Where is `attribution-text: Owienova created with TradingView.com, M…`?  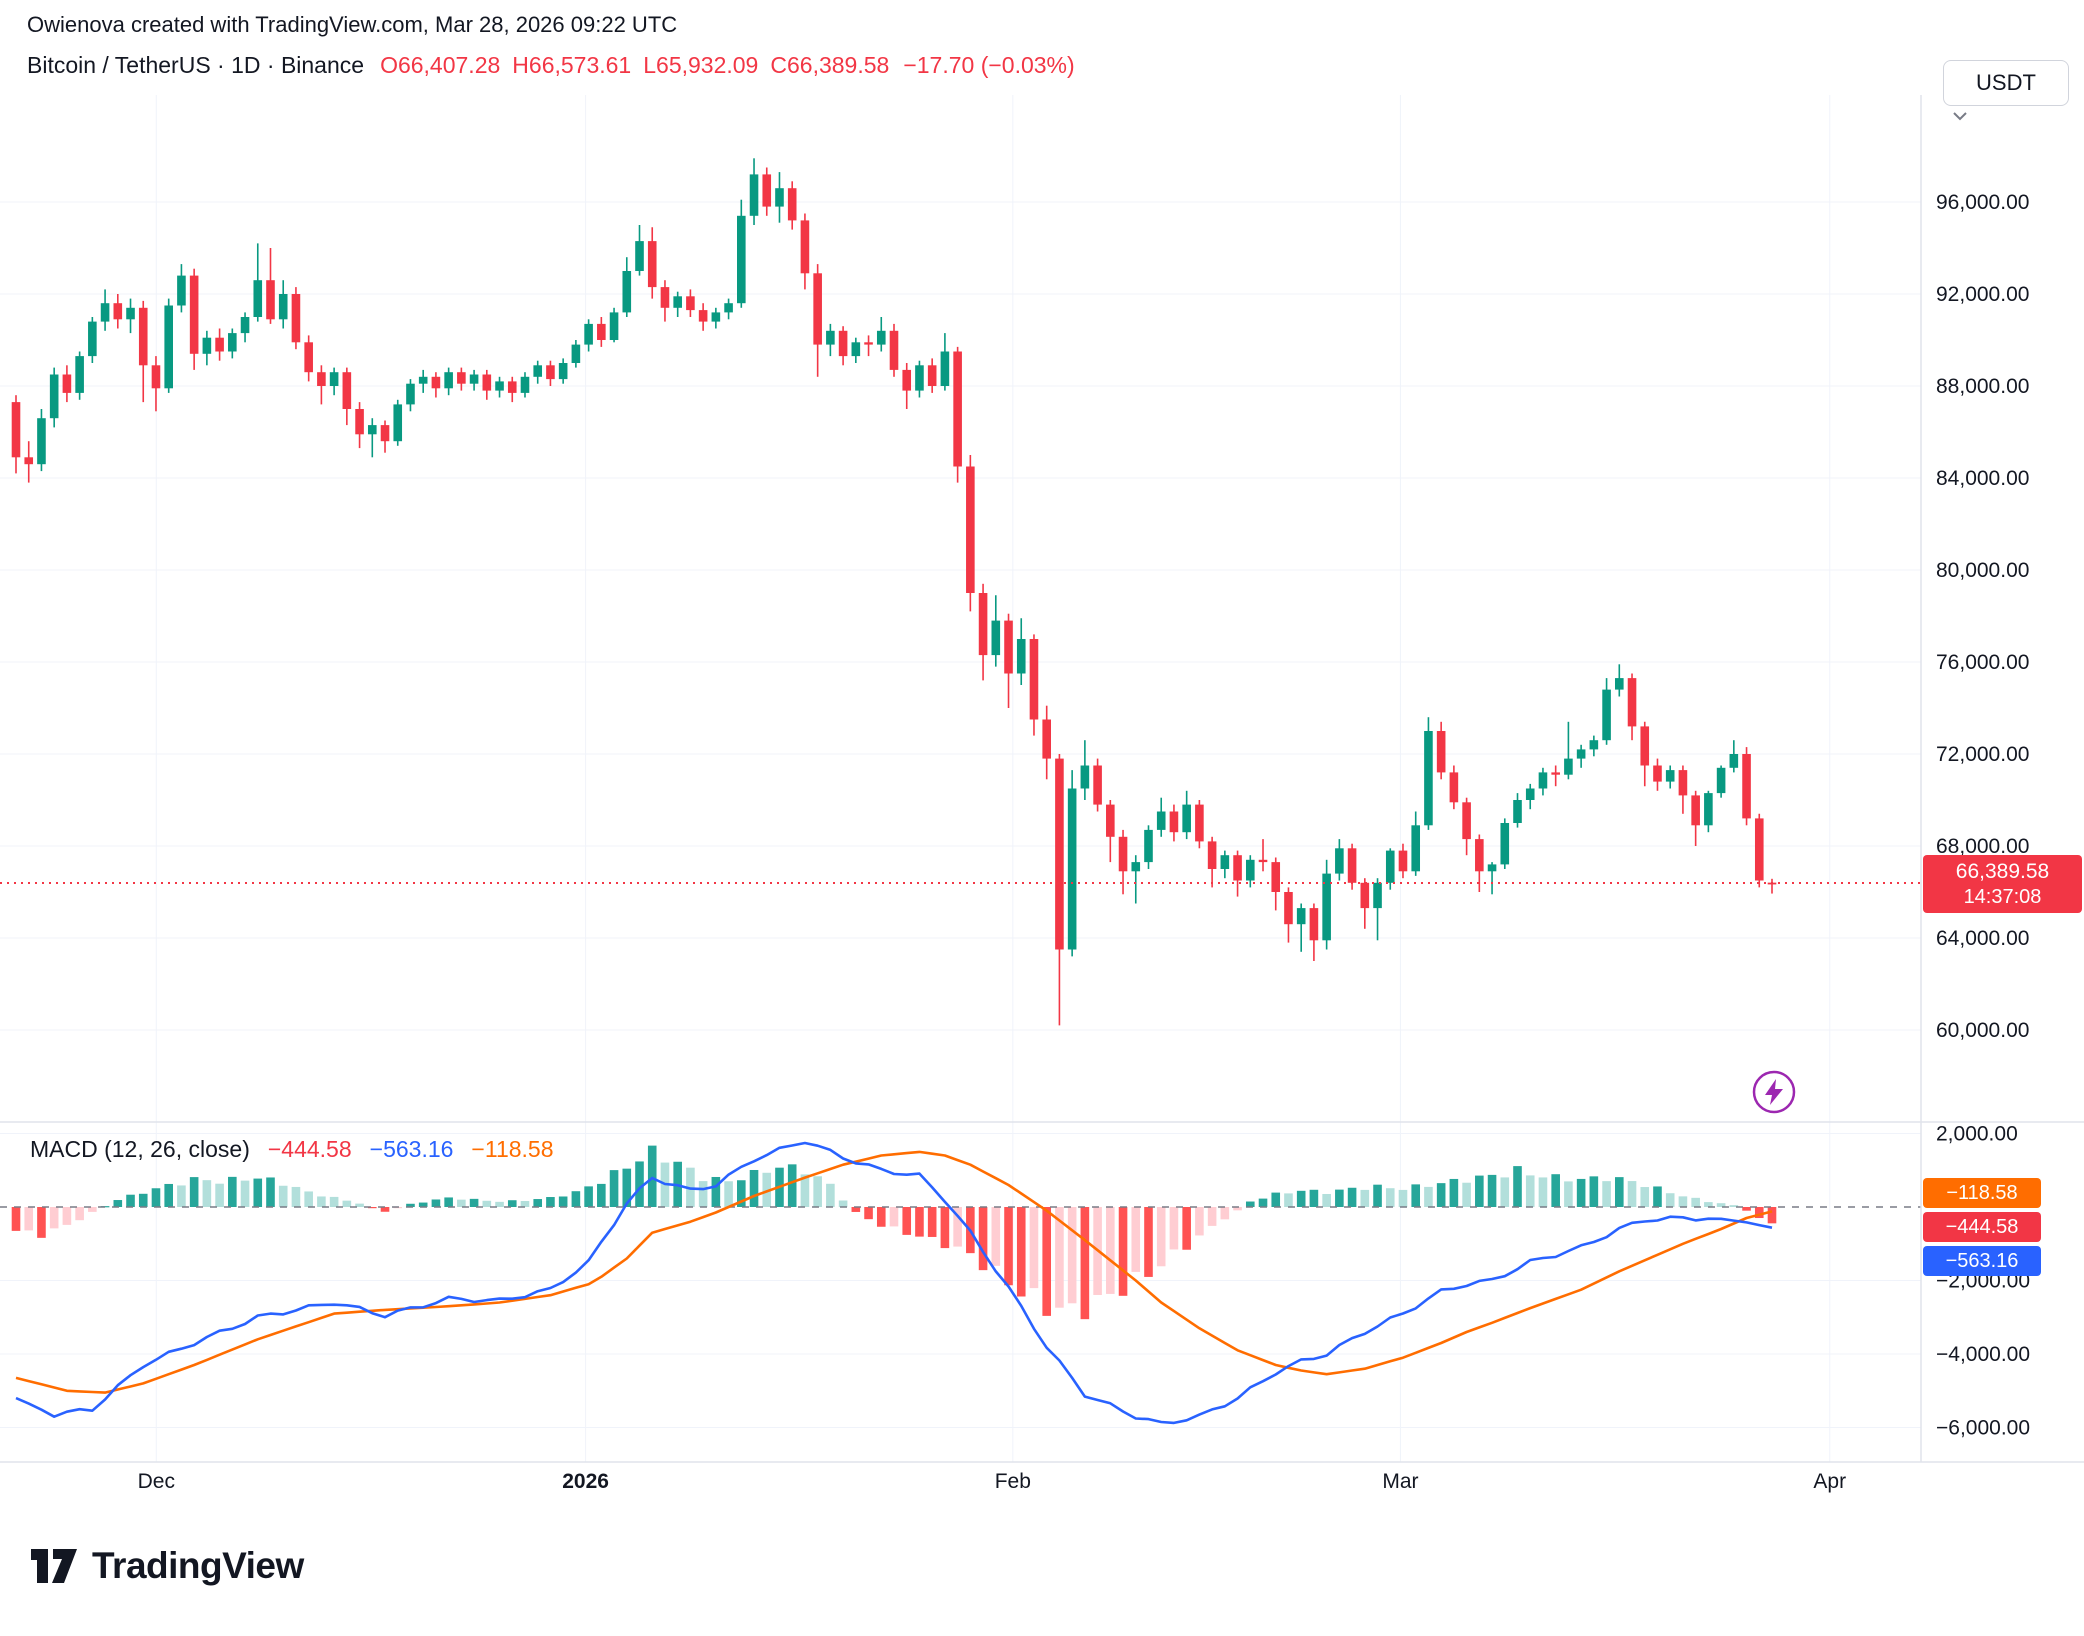
attribution-text: Owienova created with TradingView.com, M… is located at coordinates (352, 24).